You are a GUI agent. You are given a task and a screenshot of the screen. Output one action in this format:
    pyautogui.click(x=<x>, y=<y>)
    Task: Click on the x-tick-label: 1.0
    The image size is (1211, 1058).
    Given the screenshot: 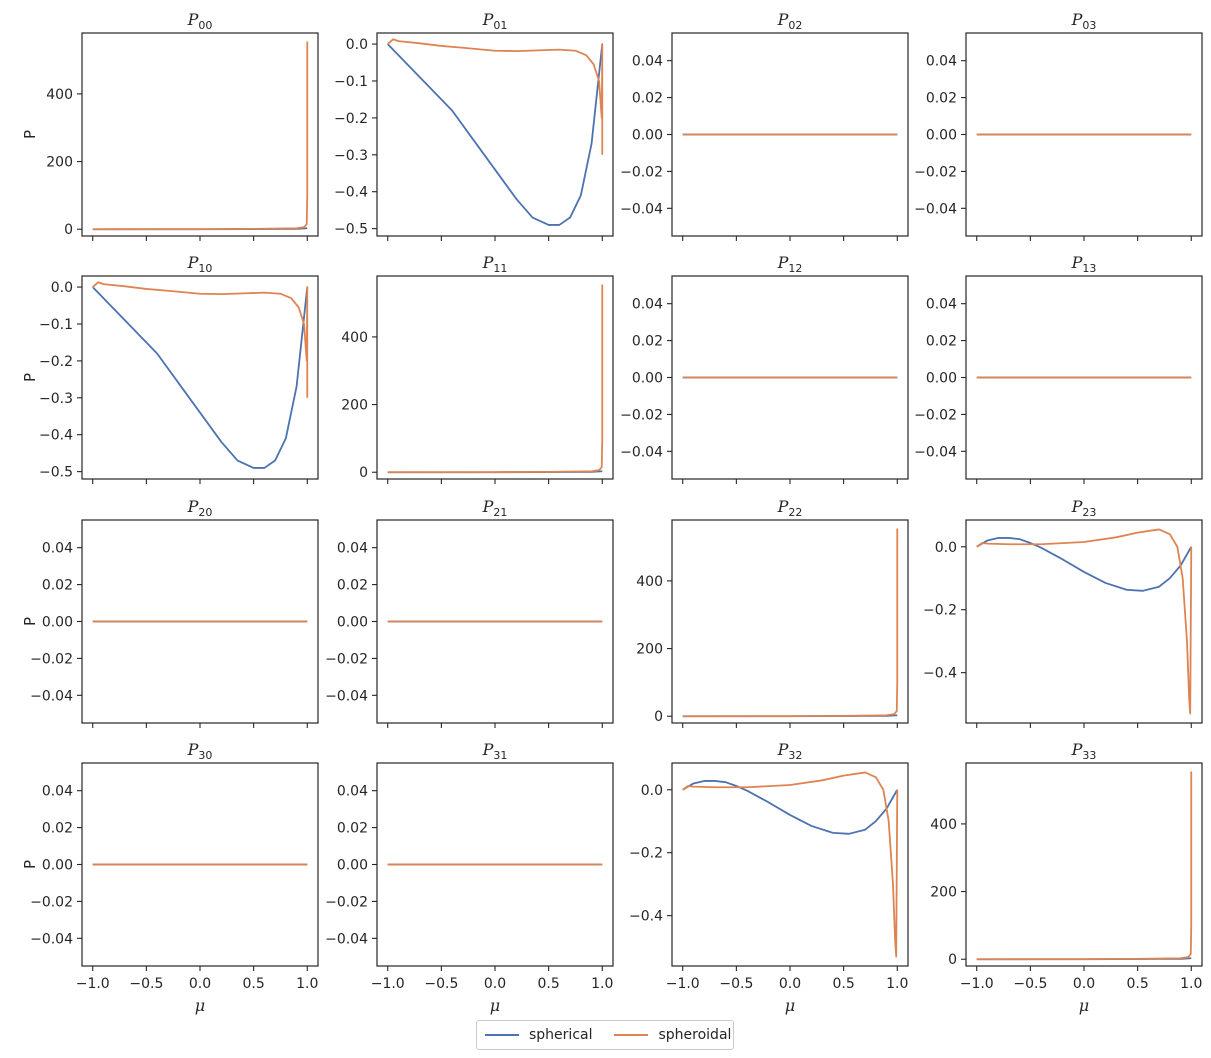 What is the action you would take?
    pyautogui.click(x=602, y=984)
    